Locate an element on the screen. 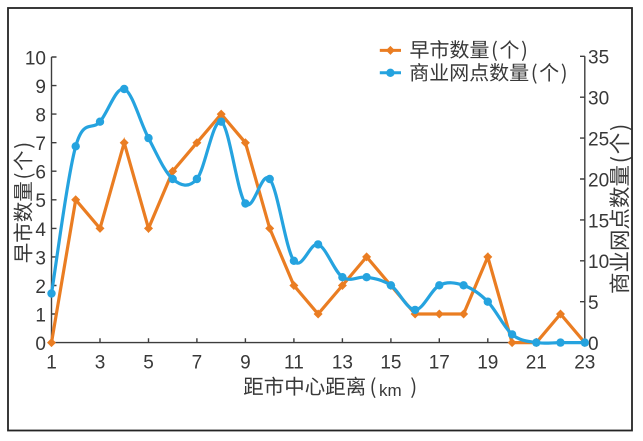 Image resolution: width=643 pixels, height=441 pixels. svg-text: 35 is located at coordinates (598, 58).